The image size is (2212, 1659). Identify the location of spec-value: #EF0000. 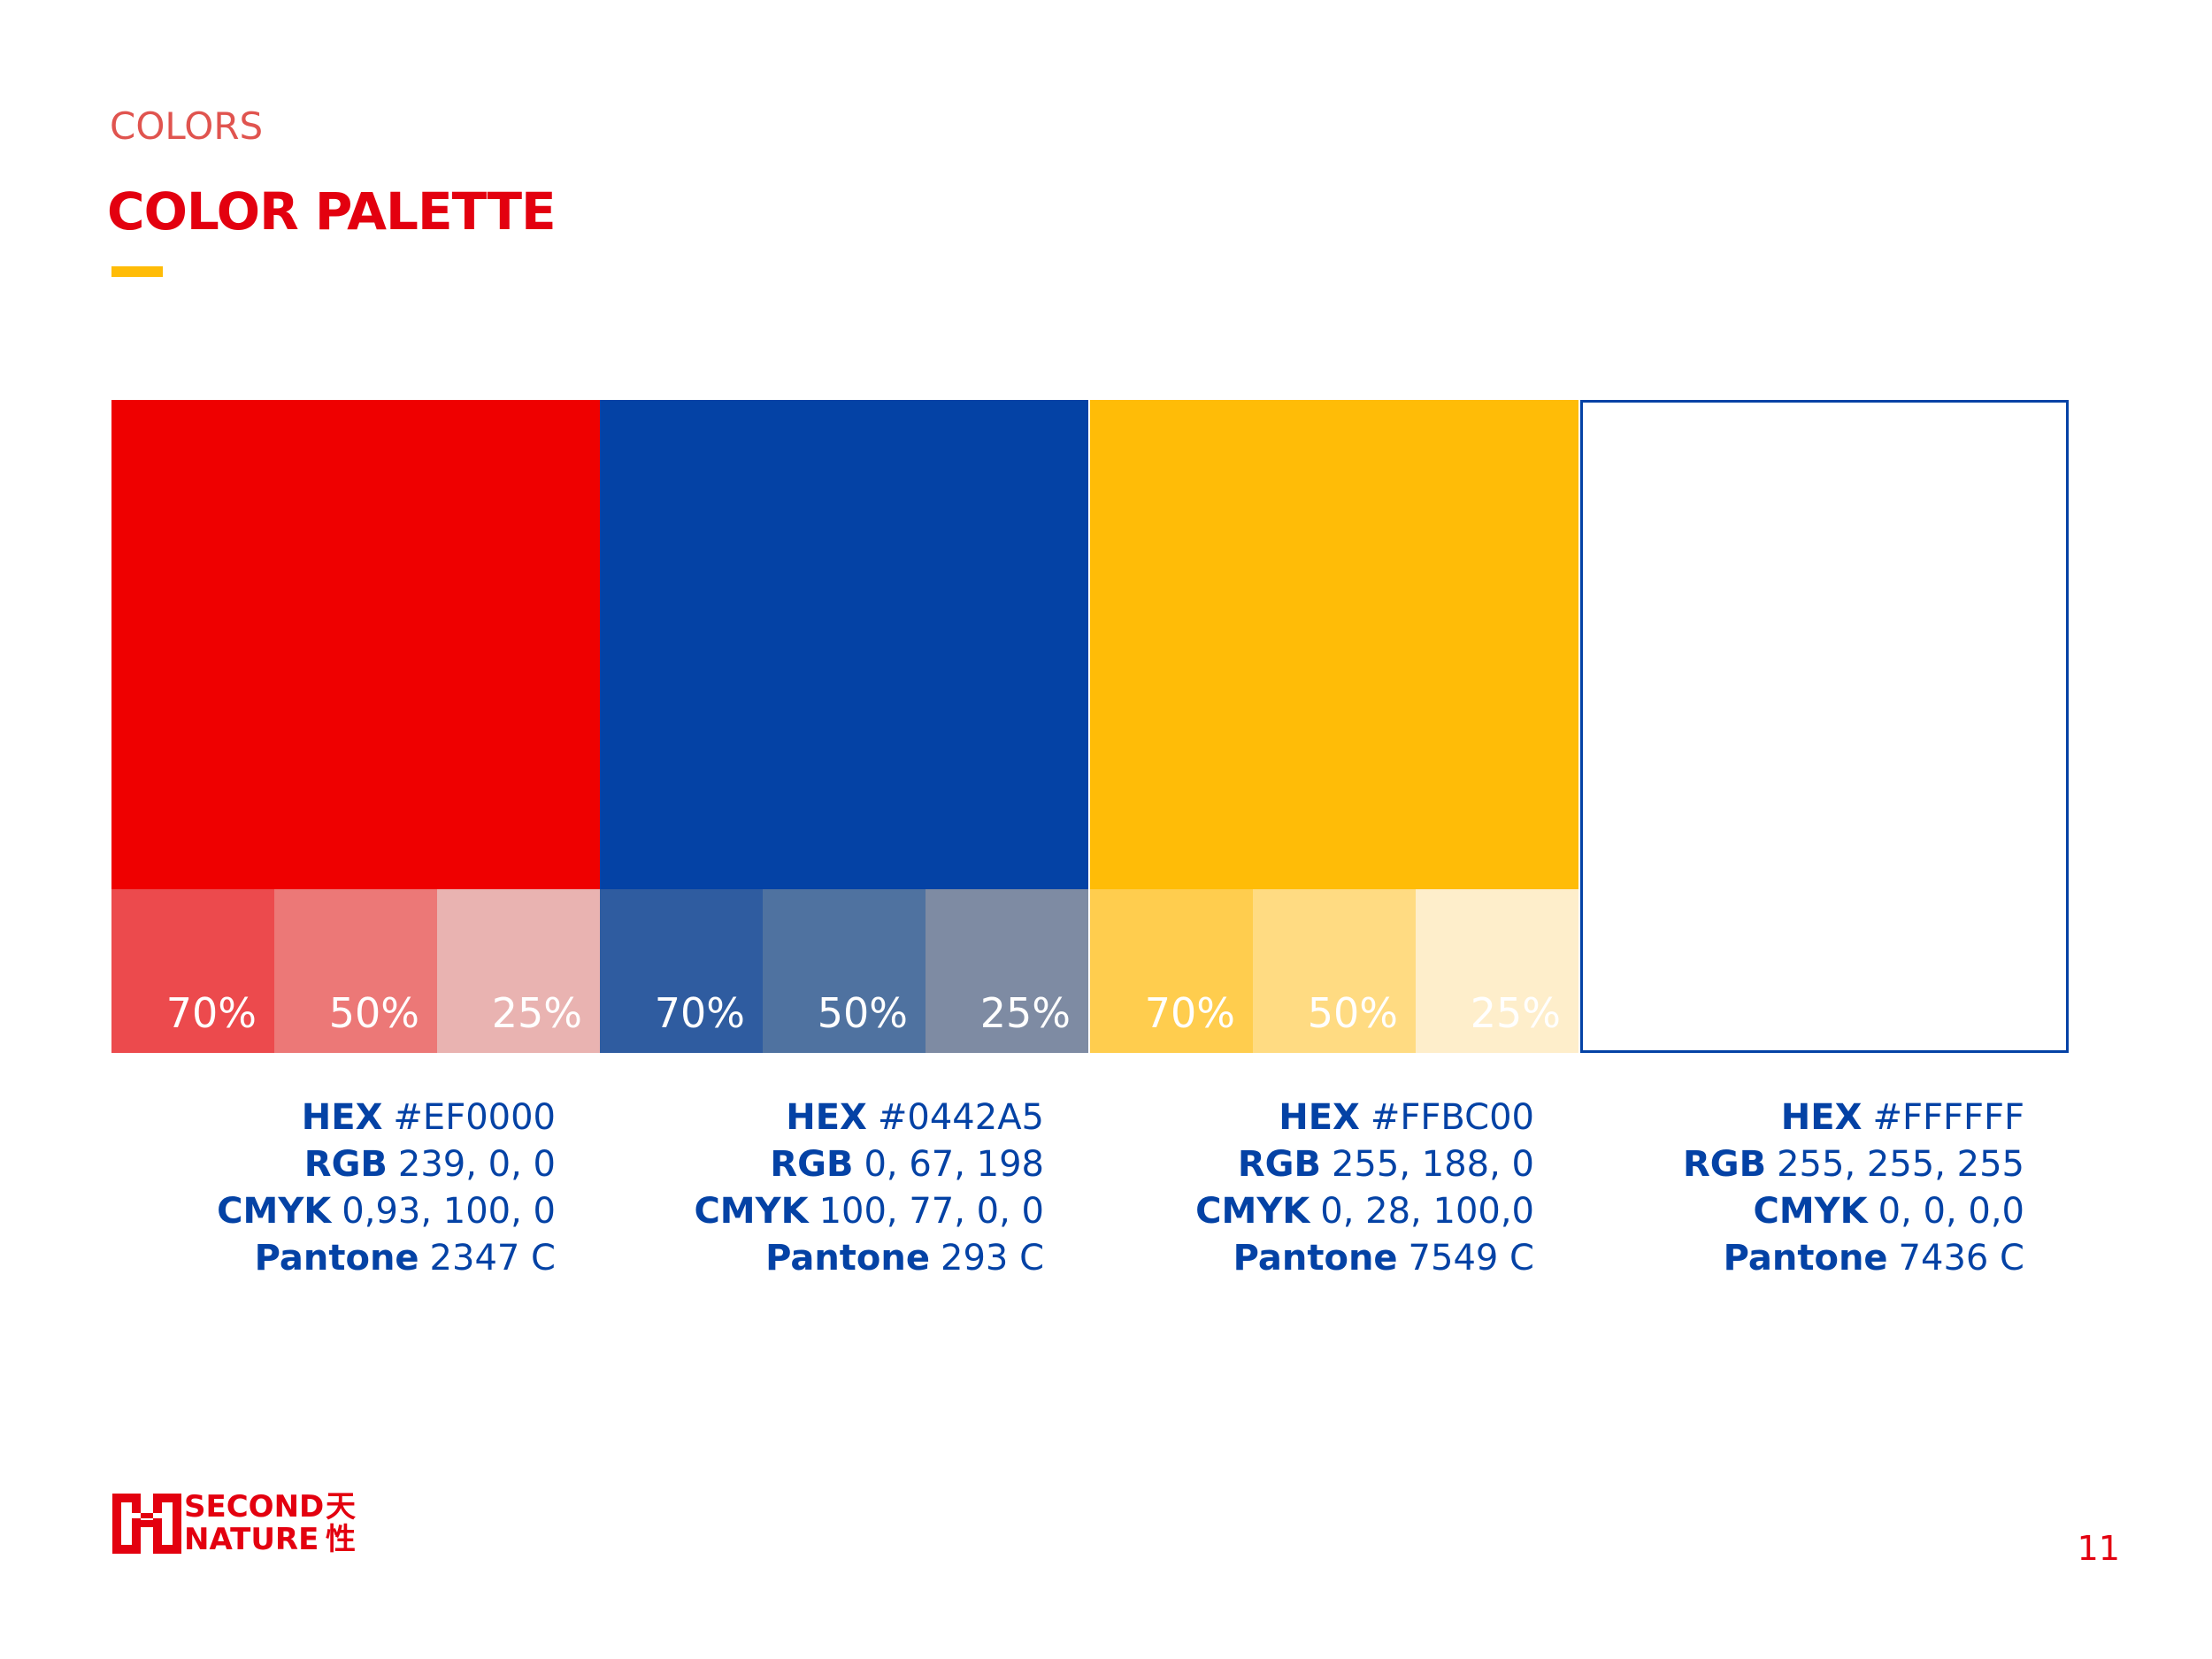
(475, 1117).